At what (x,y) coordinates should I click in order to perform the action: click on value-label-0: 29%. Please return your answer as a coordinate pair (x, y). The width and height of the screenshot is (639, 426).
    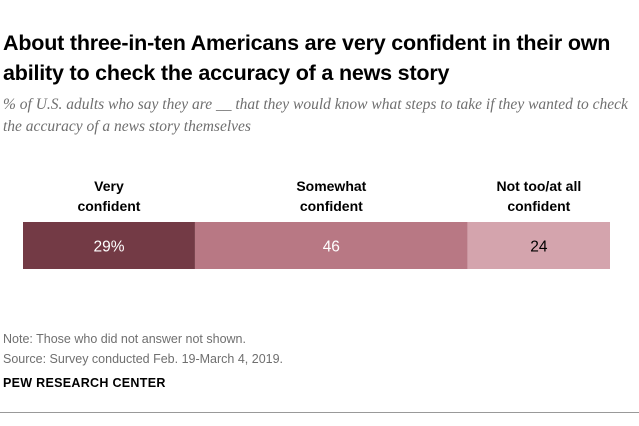
    Looking at the image, I should click on (108, 247).